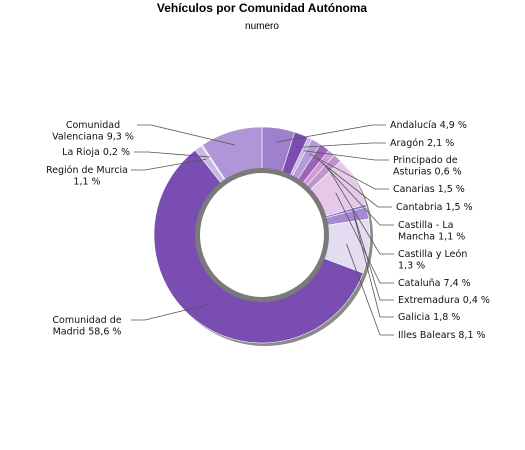 The height and width of the screenshot is (450, 525). I want to click on slice-label-1: Aragón 2,1 %, so click(422, 143).